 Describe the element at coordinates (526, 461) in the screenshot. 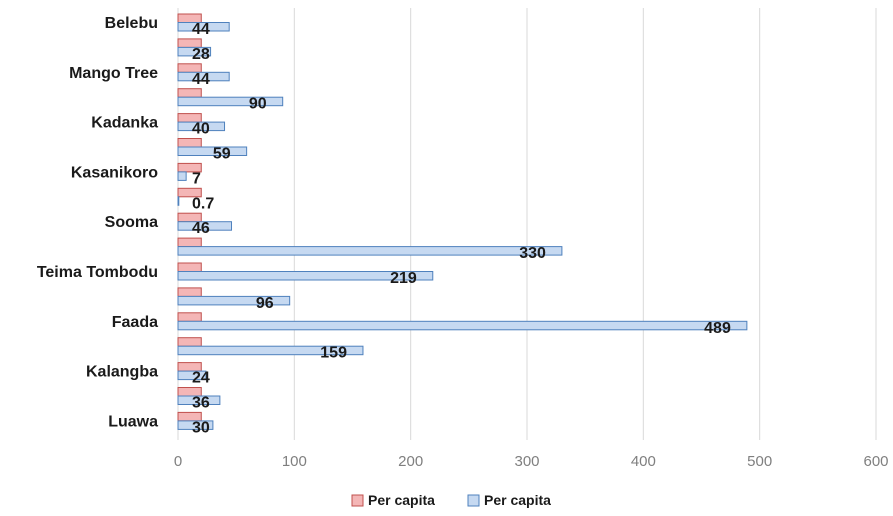

I see `x-tick-label: 300` at that location.